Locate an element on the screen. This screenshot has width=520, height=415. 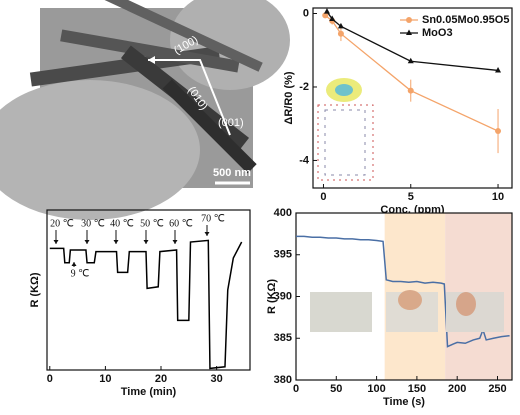
image-film is located at coordinates (100, 150).